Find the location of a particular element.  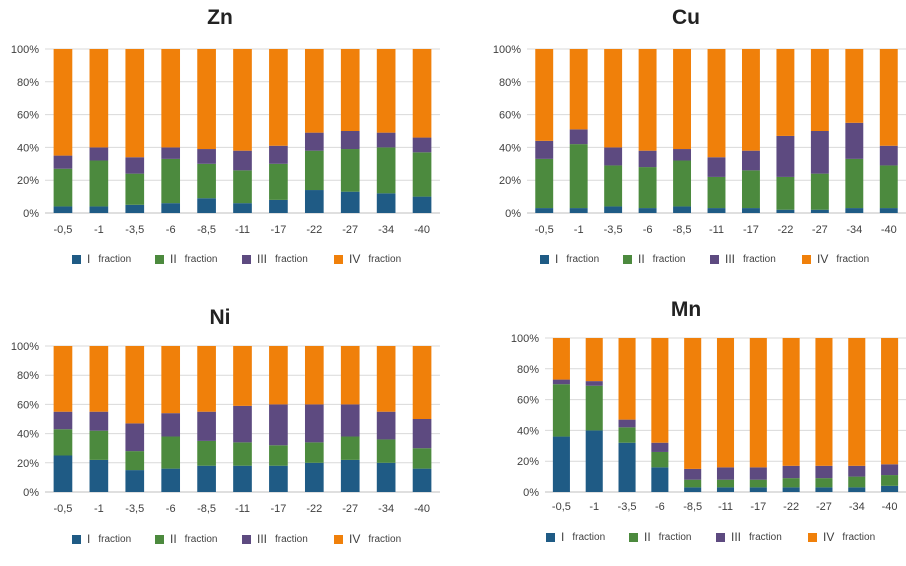

y-tick-label: 20% is located at coordinates (528, 462).